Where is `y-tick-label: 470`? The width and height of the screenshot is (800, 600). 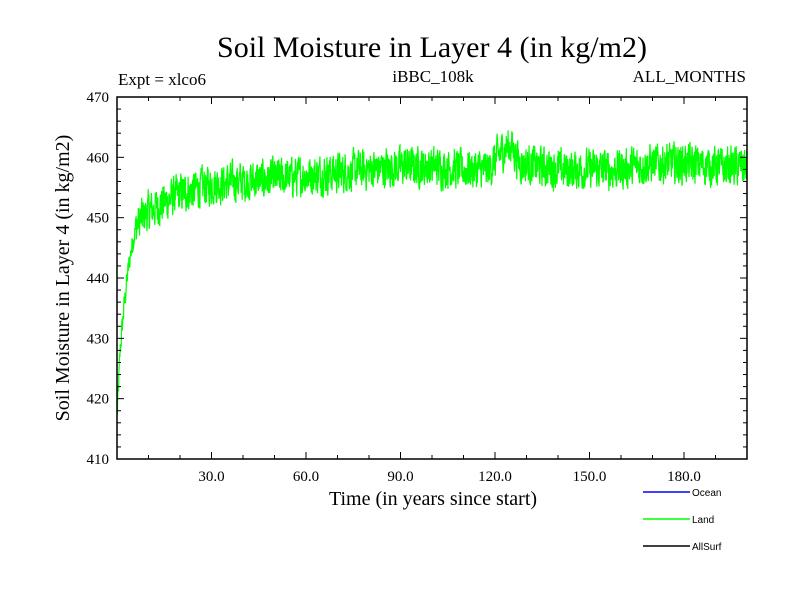
y-tick-label: 470 is located at coordinates (98, 98).